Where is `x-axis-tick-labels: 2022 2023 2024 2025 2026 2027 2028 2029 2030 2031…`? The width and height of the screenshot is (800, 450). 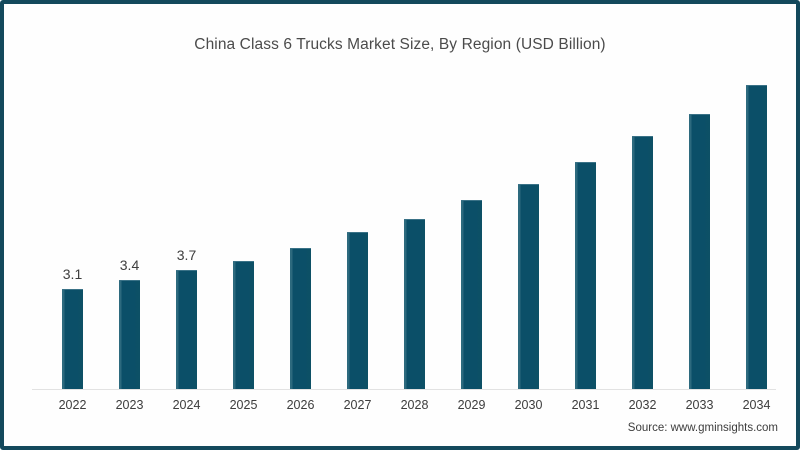 x-axis-tick-labels: 2022 2023 2024 2025 2026 2027 2028 2029 2030 2031… is located at coordinates (404, 408).